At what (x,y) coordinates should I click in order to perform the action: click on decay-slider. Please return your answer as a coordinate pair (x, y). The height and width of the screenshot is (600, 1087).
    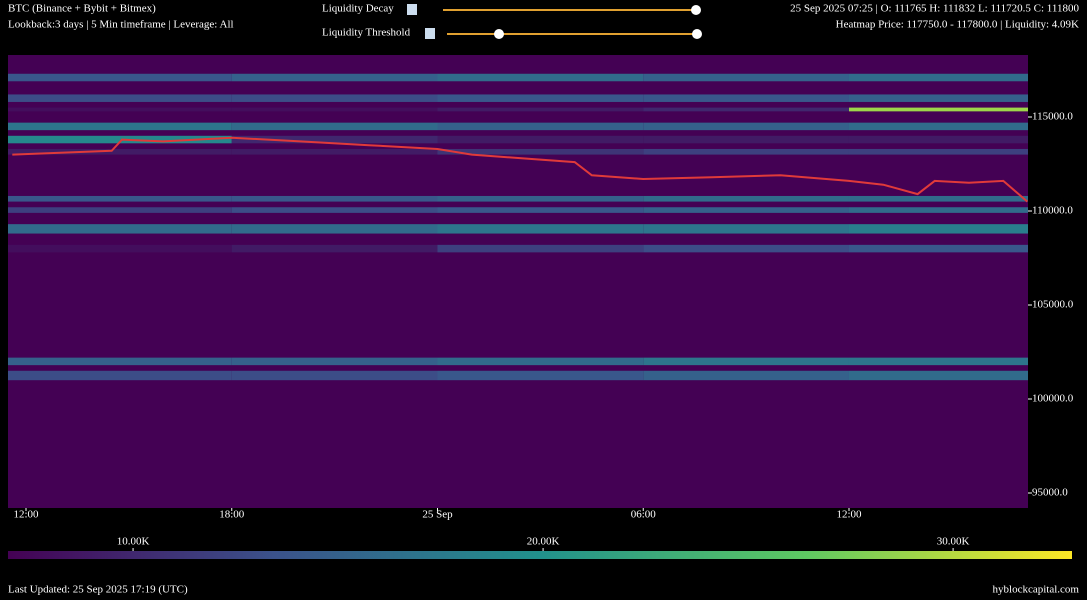
    Looking at the image, I should click on (572, 10).